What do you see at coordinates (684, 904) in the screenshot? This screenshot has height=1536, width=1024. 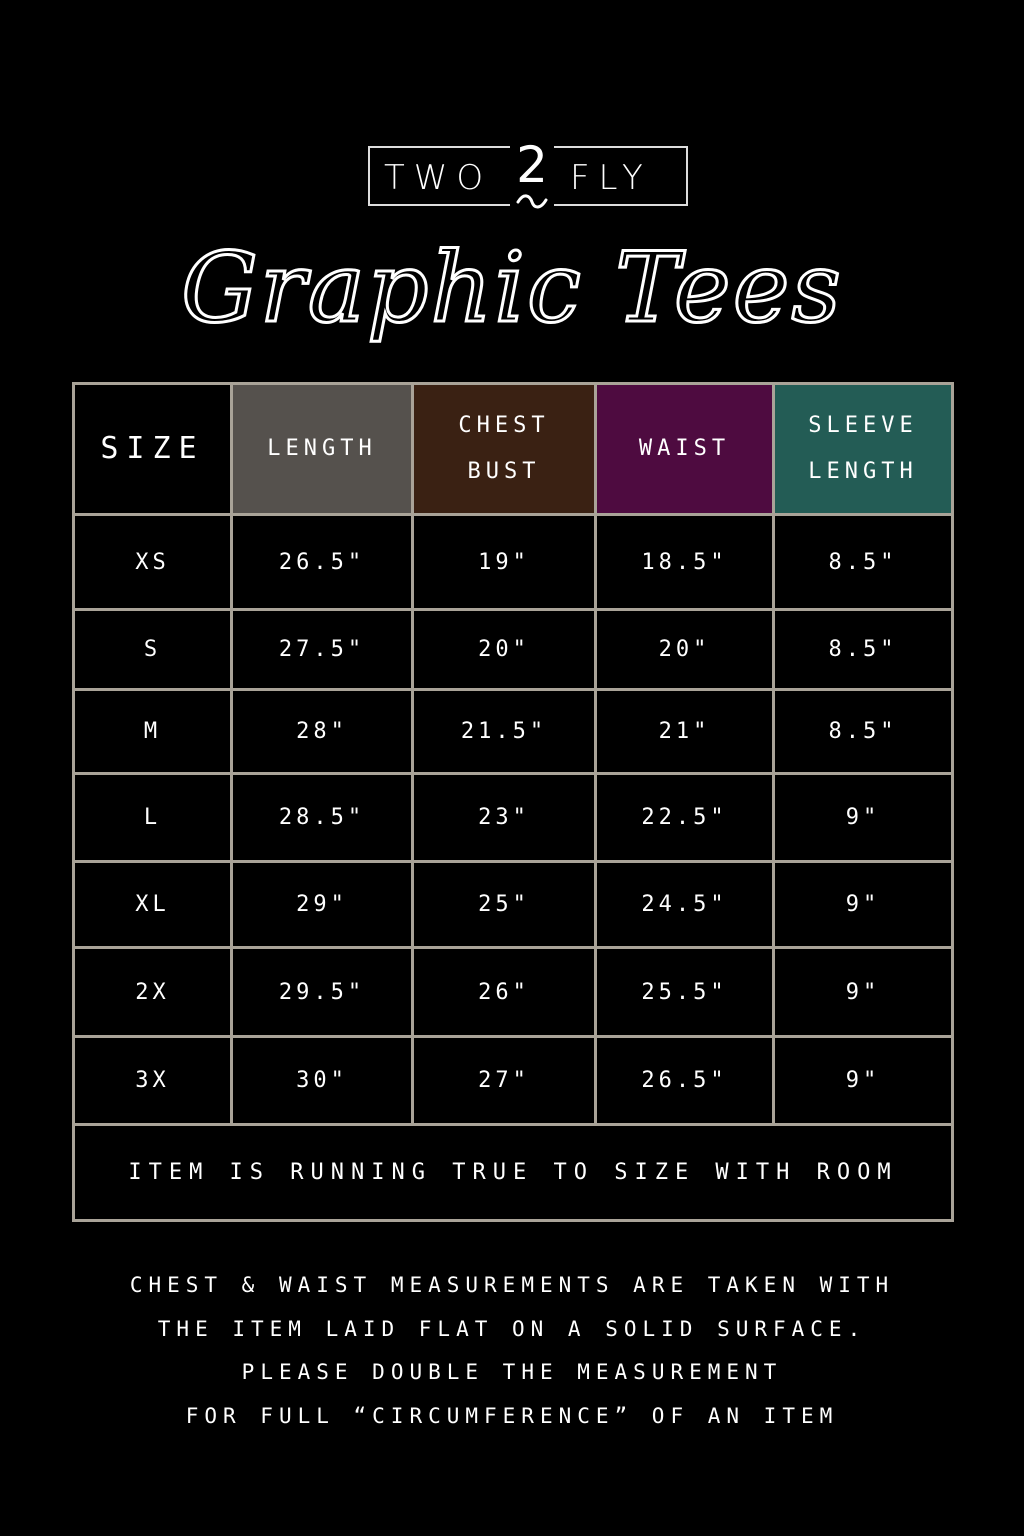 I see `measurement-cell: 24.5"` at bounding box center [684, 904].